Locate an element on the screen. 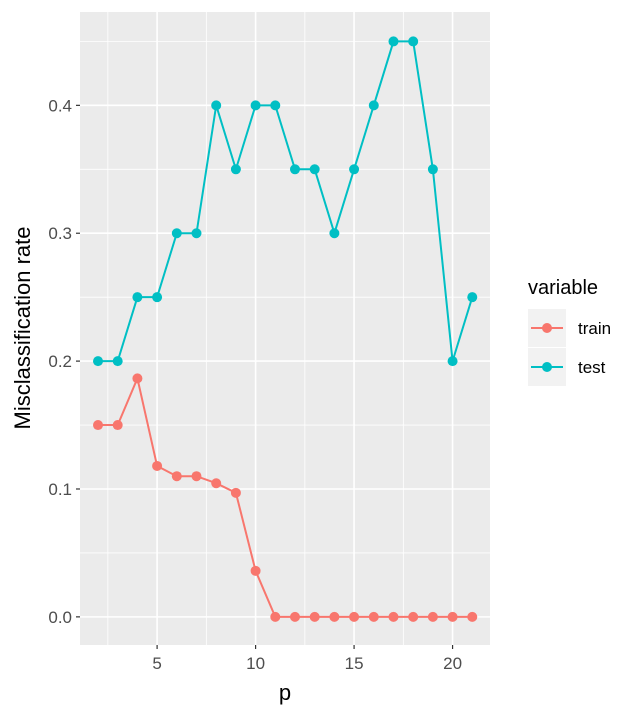  x-tick-label: 20 is located at coordinates (452, 663).